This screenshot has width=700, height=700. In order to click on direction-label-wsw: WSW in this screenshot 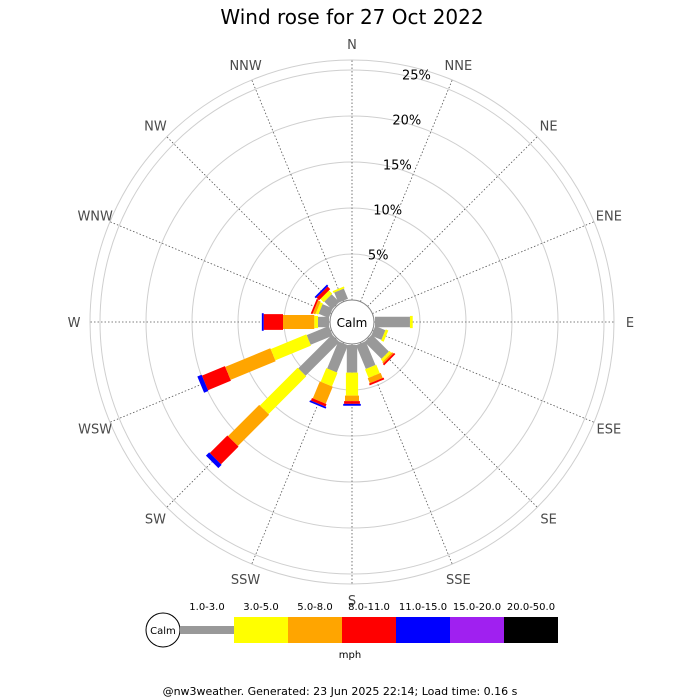, I will do `click(95, 429)`.